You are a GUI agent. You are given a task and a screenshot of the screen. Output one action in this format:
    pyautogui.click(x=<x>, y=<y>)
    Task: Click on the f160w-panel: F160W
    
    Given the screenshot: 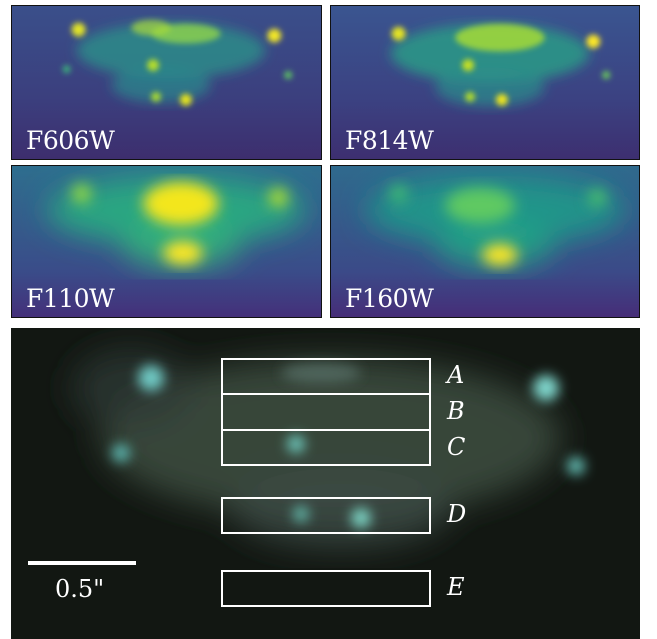 What is the action you would take?
    pyautogui.click(x=485, y=241)
    